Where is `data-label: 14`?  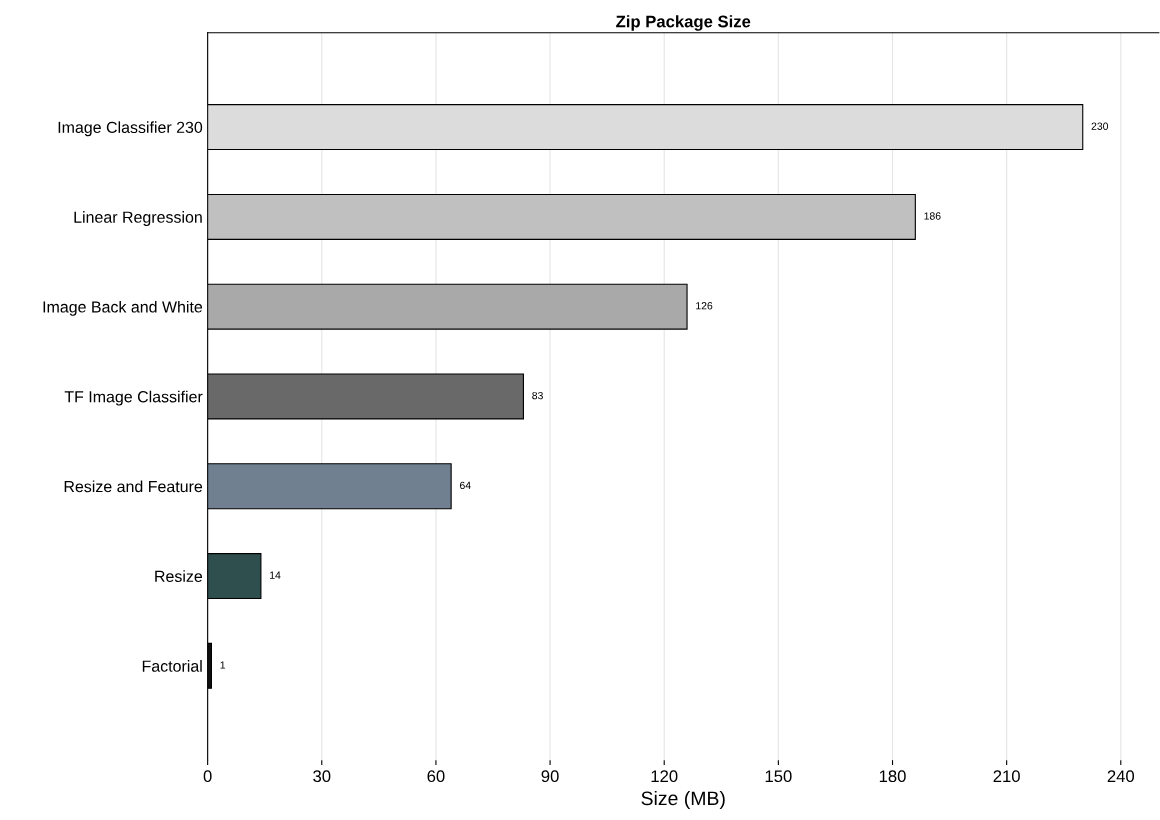
data-label: 14 is located at coordinates (275, 575).